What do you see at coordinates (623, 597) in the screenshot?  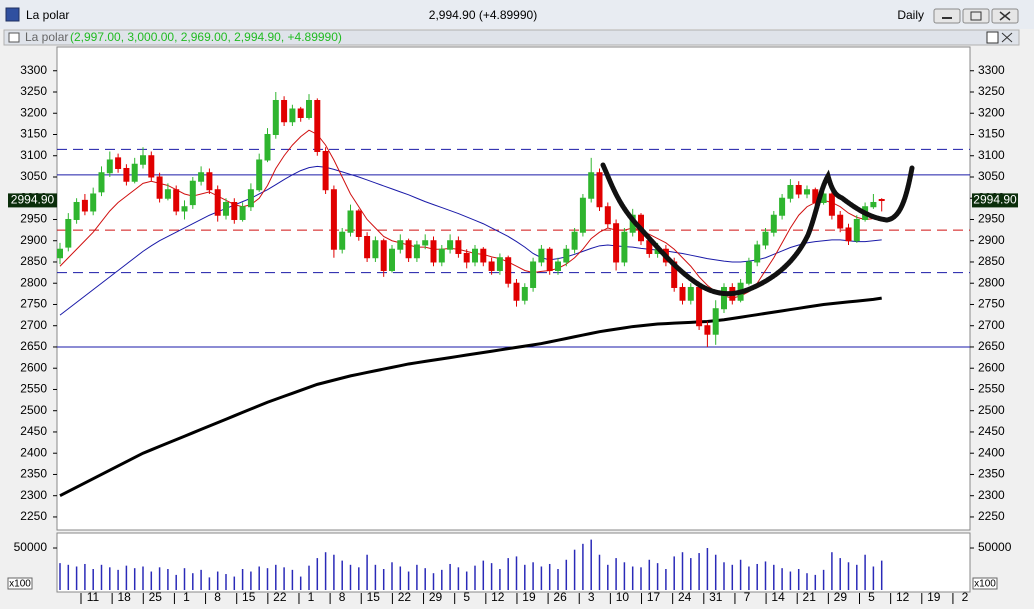 I see `x-tick-label: 10` at bounding box center [623, 597].